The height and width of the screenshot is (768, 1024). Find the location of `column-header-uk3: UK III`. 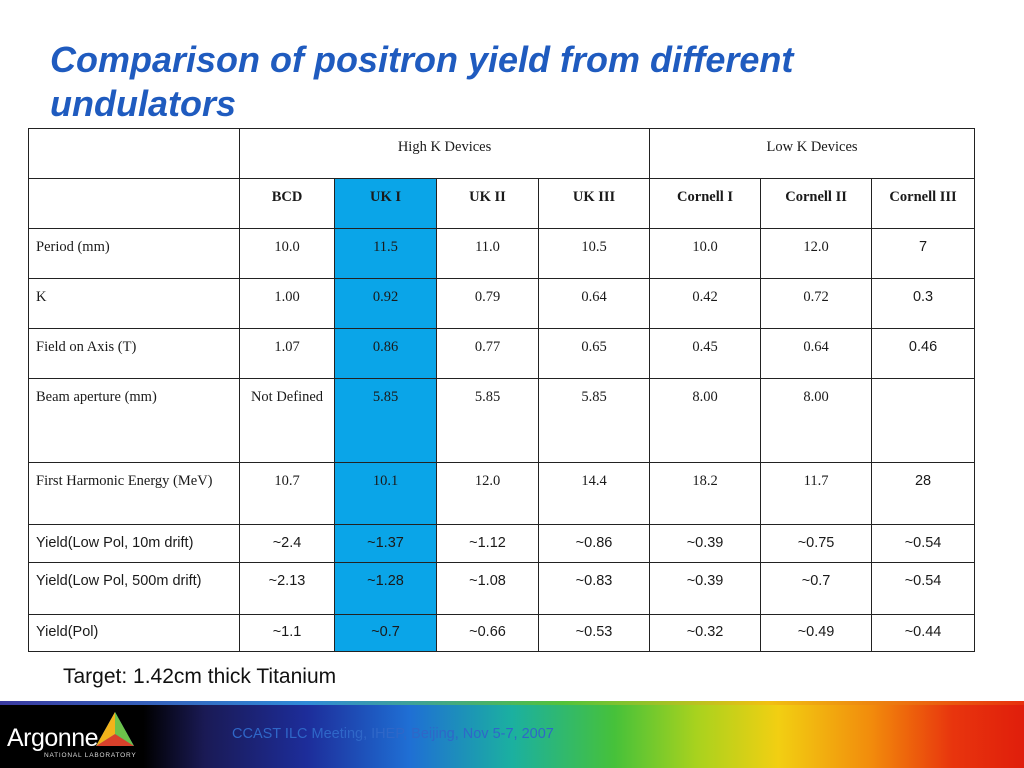

column-header-uk3: UK III is located at coordinates (594, 203).